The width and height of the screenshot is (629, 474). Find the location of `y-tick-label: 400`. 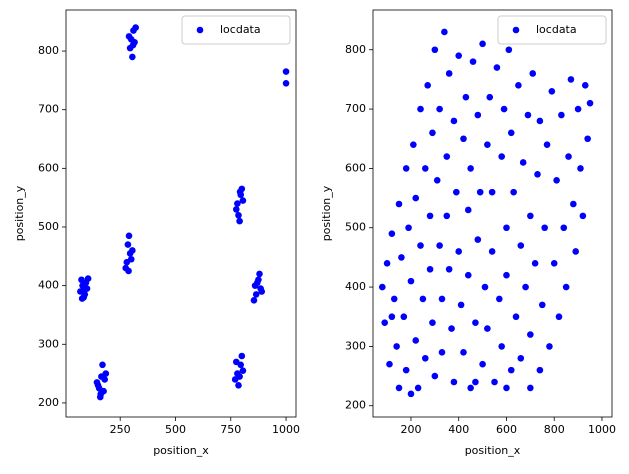

y-tick-label: 400 is located at coordinates (48, 285).